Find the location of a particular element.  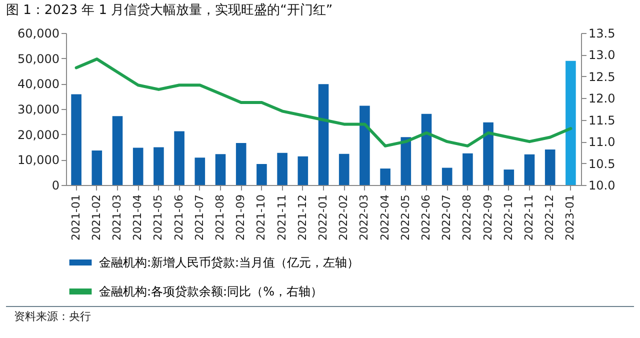

x-tick-label: 2021-01 is located at coordinates (75, 217).